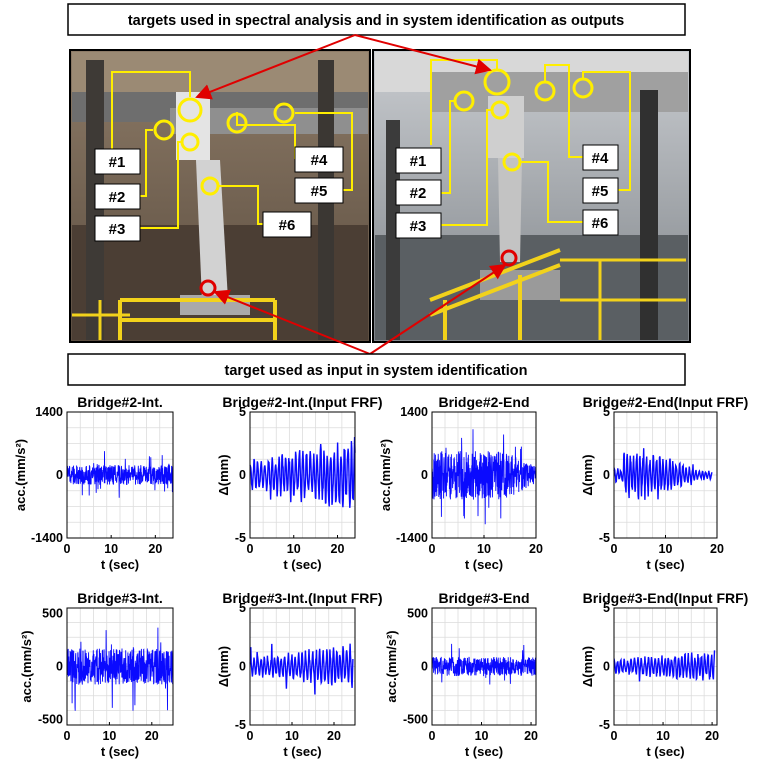 Image resolution: width=765 pixels, height=779 pixels. Describe the element at coordinates (120, 598) in the screenshot. I see `chart-title: Bridge#3-Int.` at that location.